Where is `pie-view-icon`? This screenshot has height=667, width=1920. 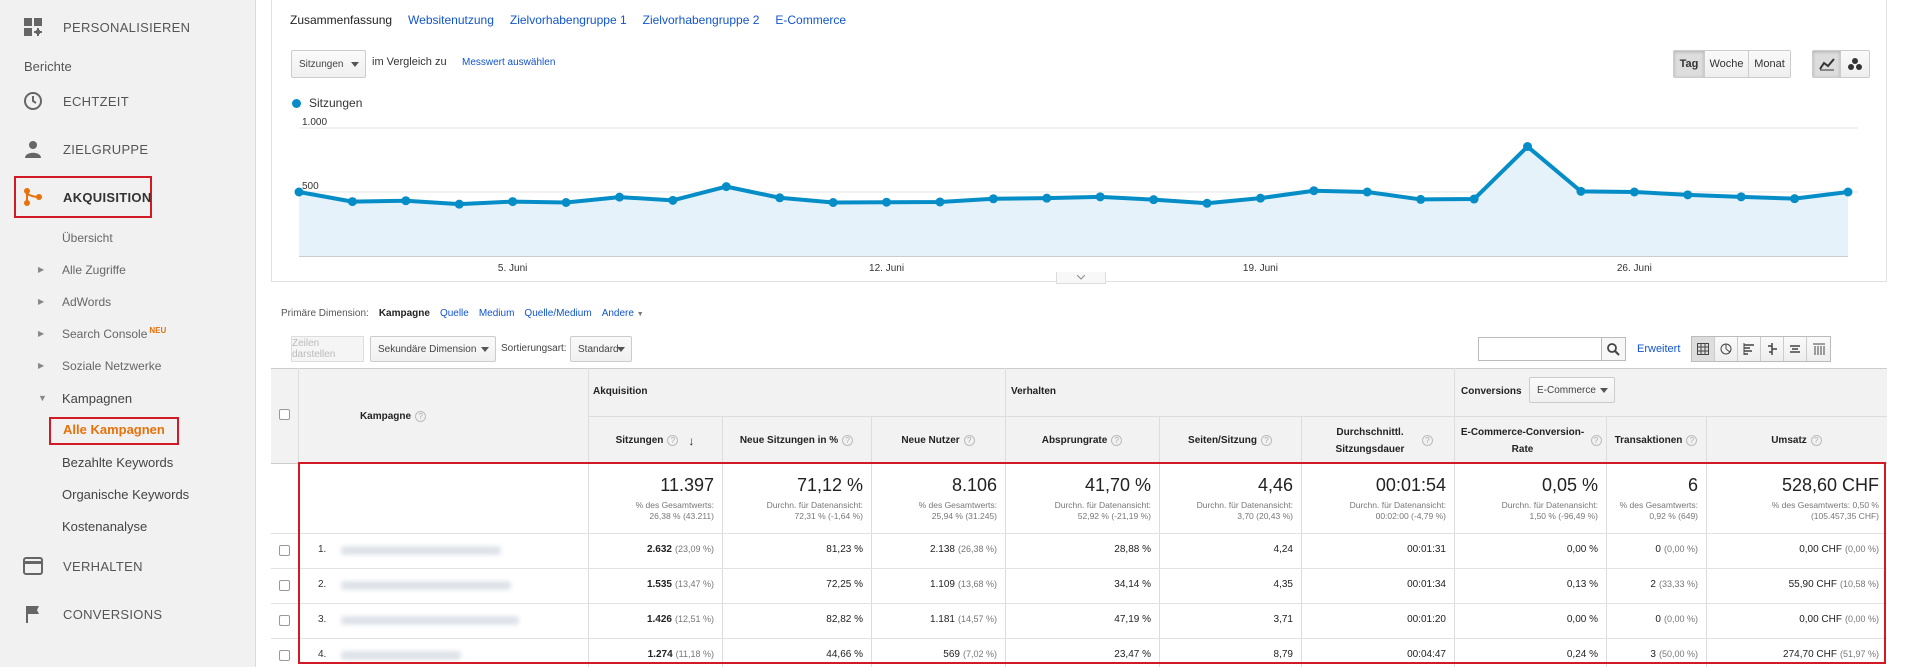 pie-view-icon is located at coordinates (1726, 349).